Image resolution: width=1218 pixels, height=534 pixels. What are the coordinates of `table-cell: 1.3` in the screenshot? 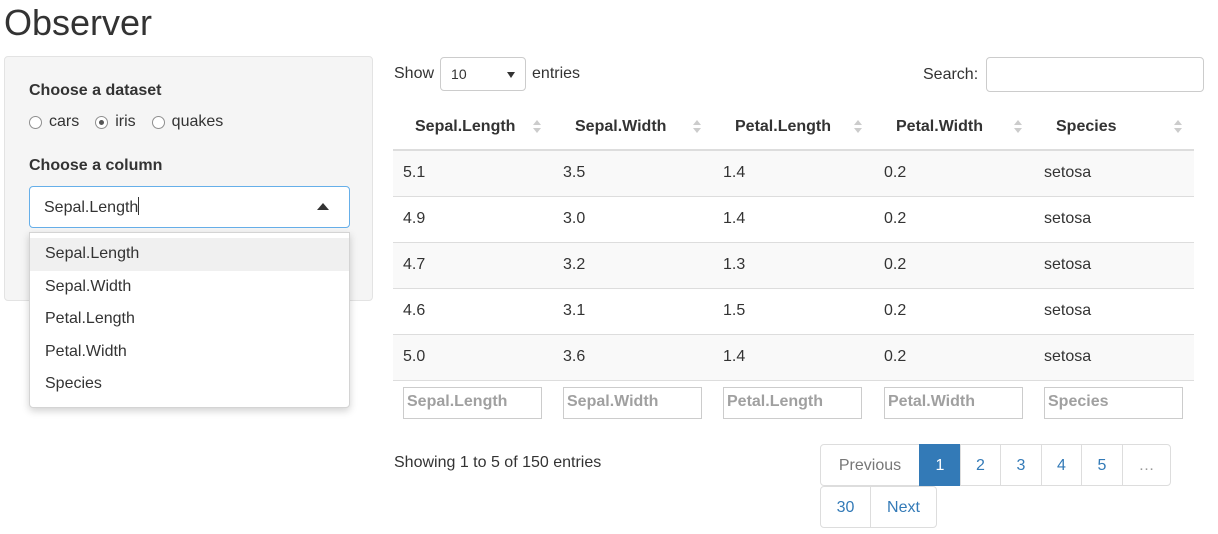 It's located at (793, 264).